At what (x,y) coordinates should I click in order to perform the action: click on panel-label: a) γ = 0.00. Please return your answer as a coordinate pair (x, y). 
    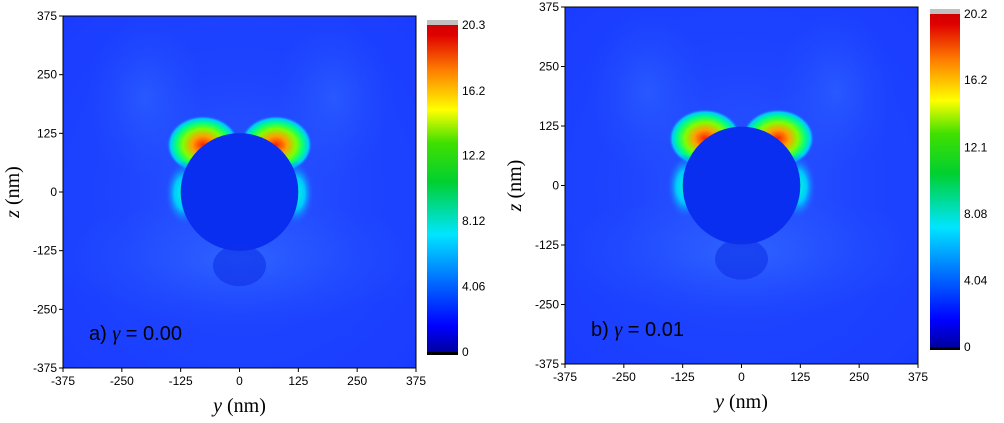
    Looking at the image, I should click on (135, 334).